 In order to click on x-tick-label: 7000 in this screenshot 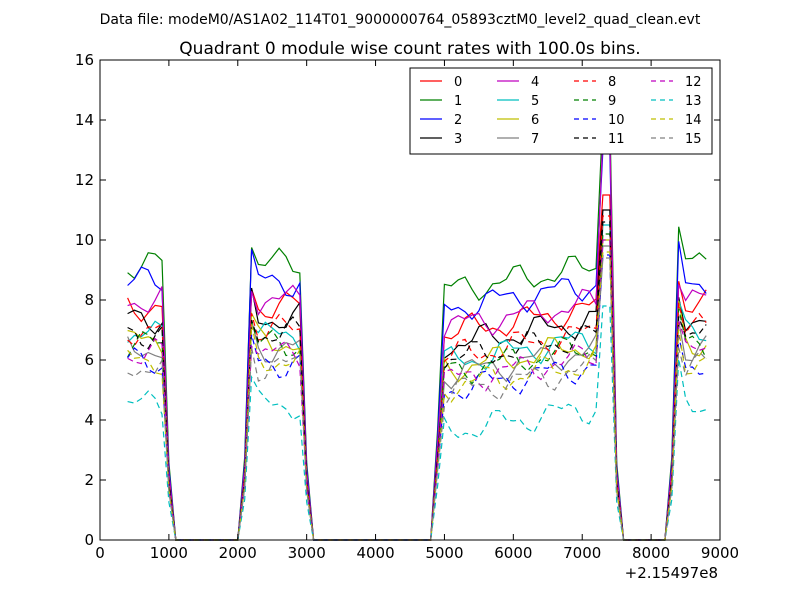, I will do `click(582, 553)`.